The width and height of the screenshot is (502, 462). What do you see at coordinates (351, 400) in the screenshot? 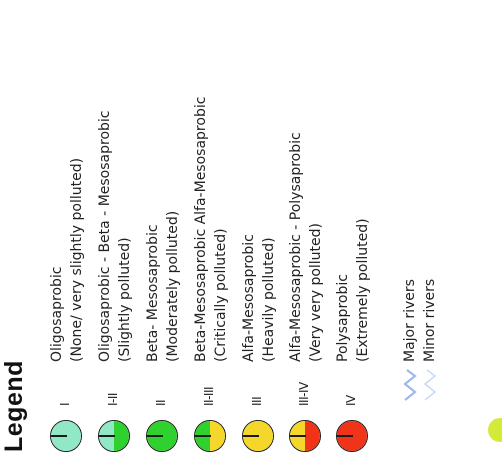
I see `pollution-class-code: IV` at bounding box center [351, 400].